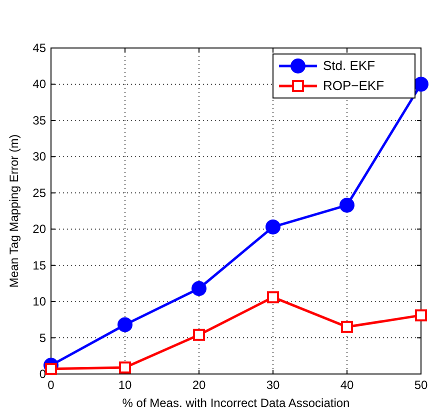 This screenshot has height=417, width=429. What do you see at coordinates (421, 385) in the screenshot?
I see `x-tick-label: 50` at bounding box center [421, 385].